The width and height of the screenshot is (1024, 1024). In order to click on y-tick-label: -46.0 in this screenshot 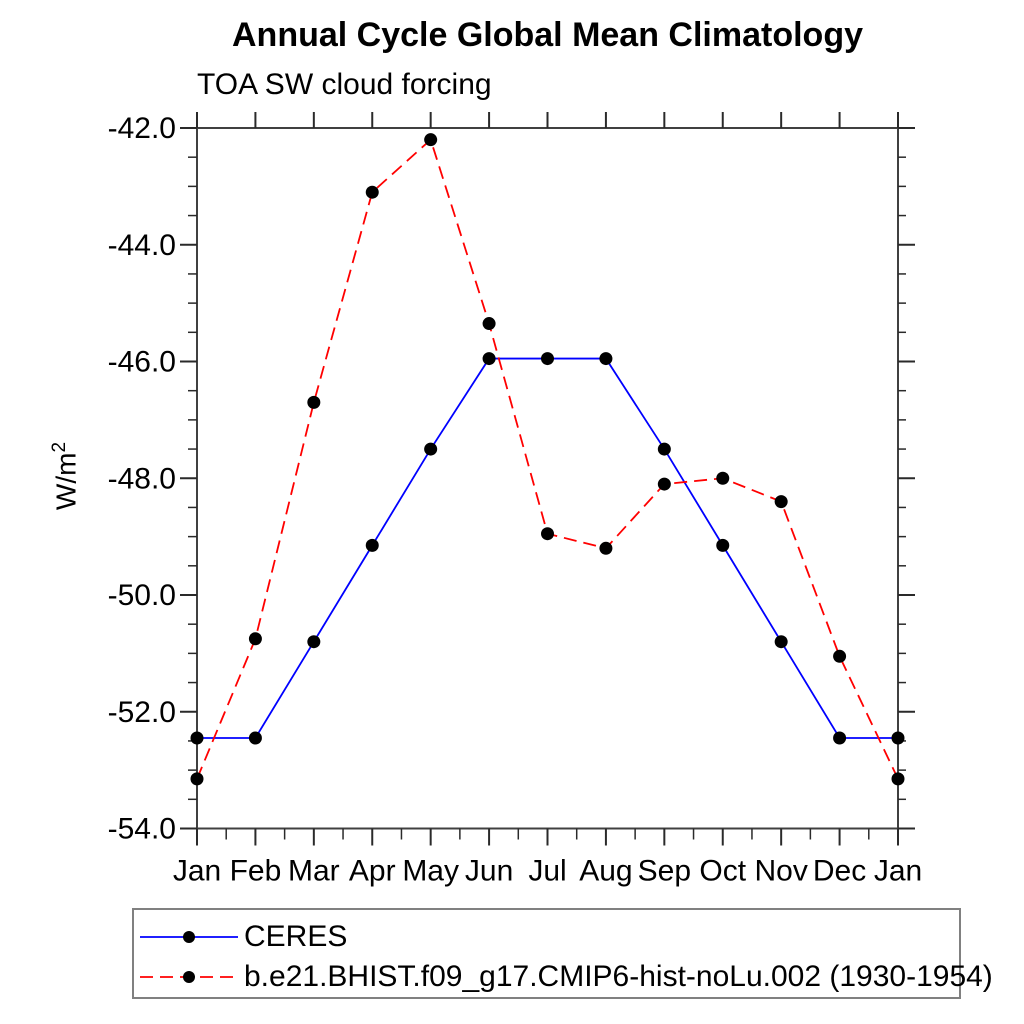, I will do `click(142, 362)`.